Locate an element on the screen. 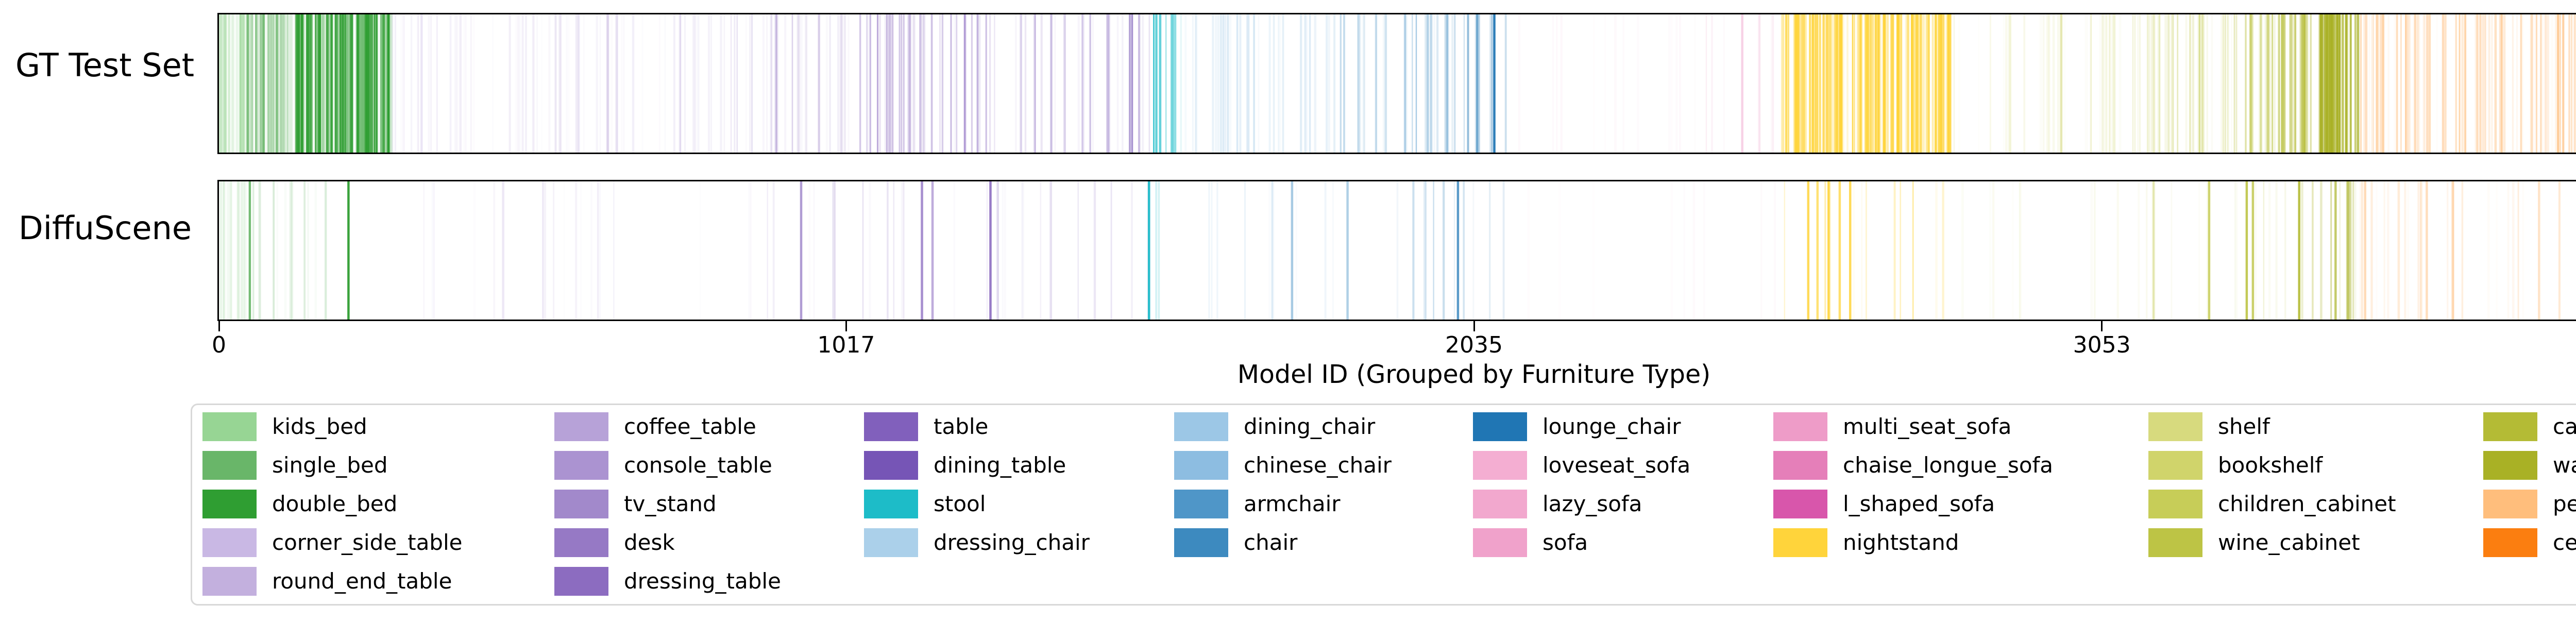 The width and height of the screenshot is (2576, 621). legend-swatch-corner_side_table is located at coordinates (229, 542).